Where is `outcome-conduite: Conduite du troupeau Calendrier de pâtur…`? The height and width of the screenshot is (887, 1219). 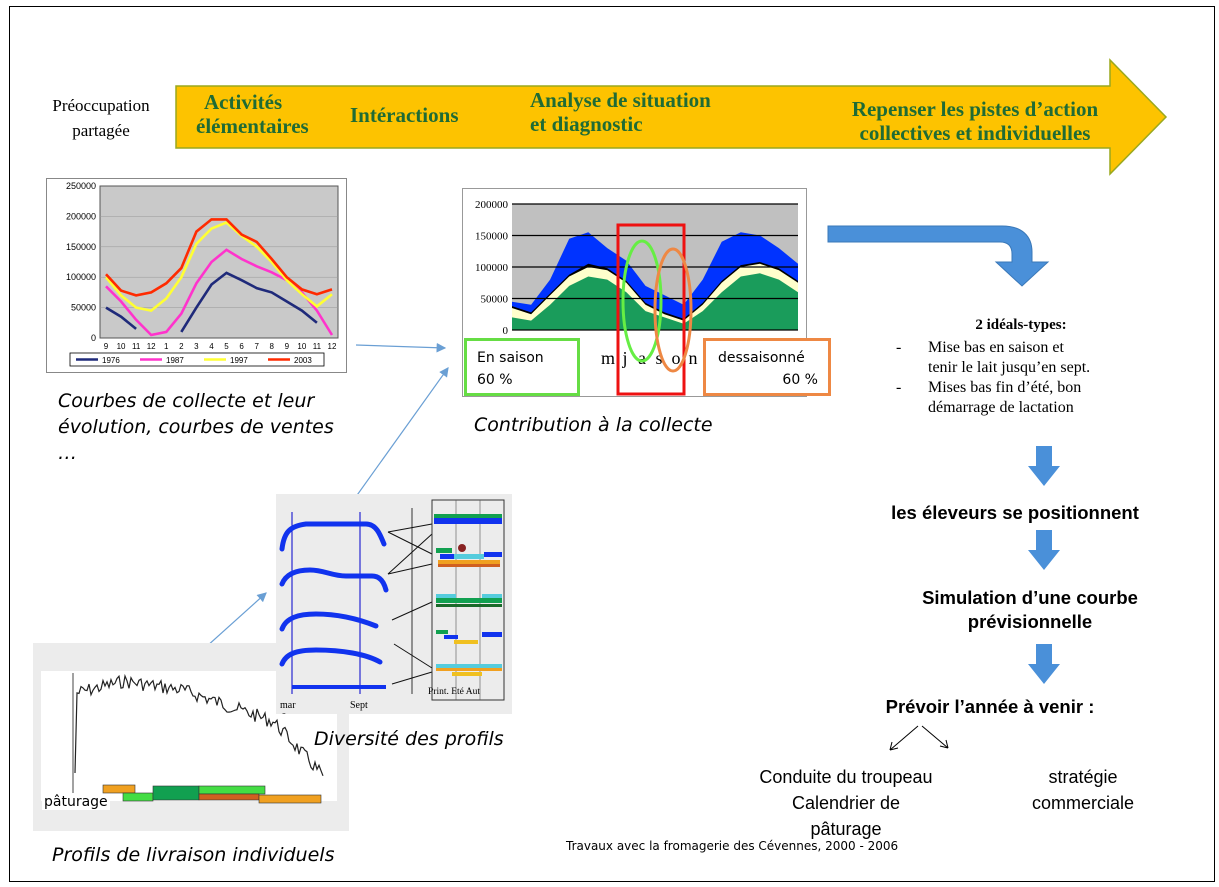 outcome-conduite: Conduite du troupeau Calendrier de pâtur… is located at coordinates (846, 803).